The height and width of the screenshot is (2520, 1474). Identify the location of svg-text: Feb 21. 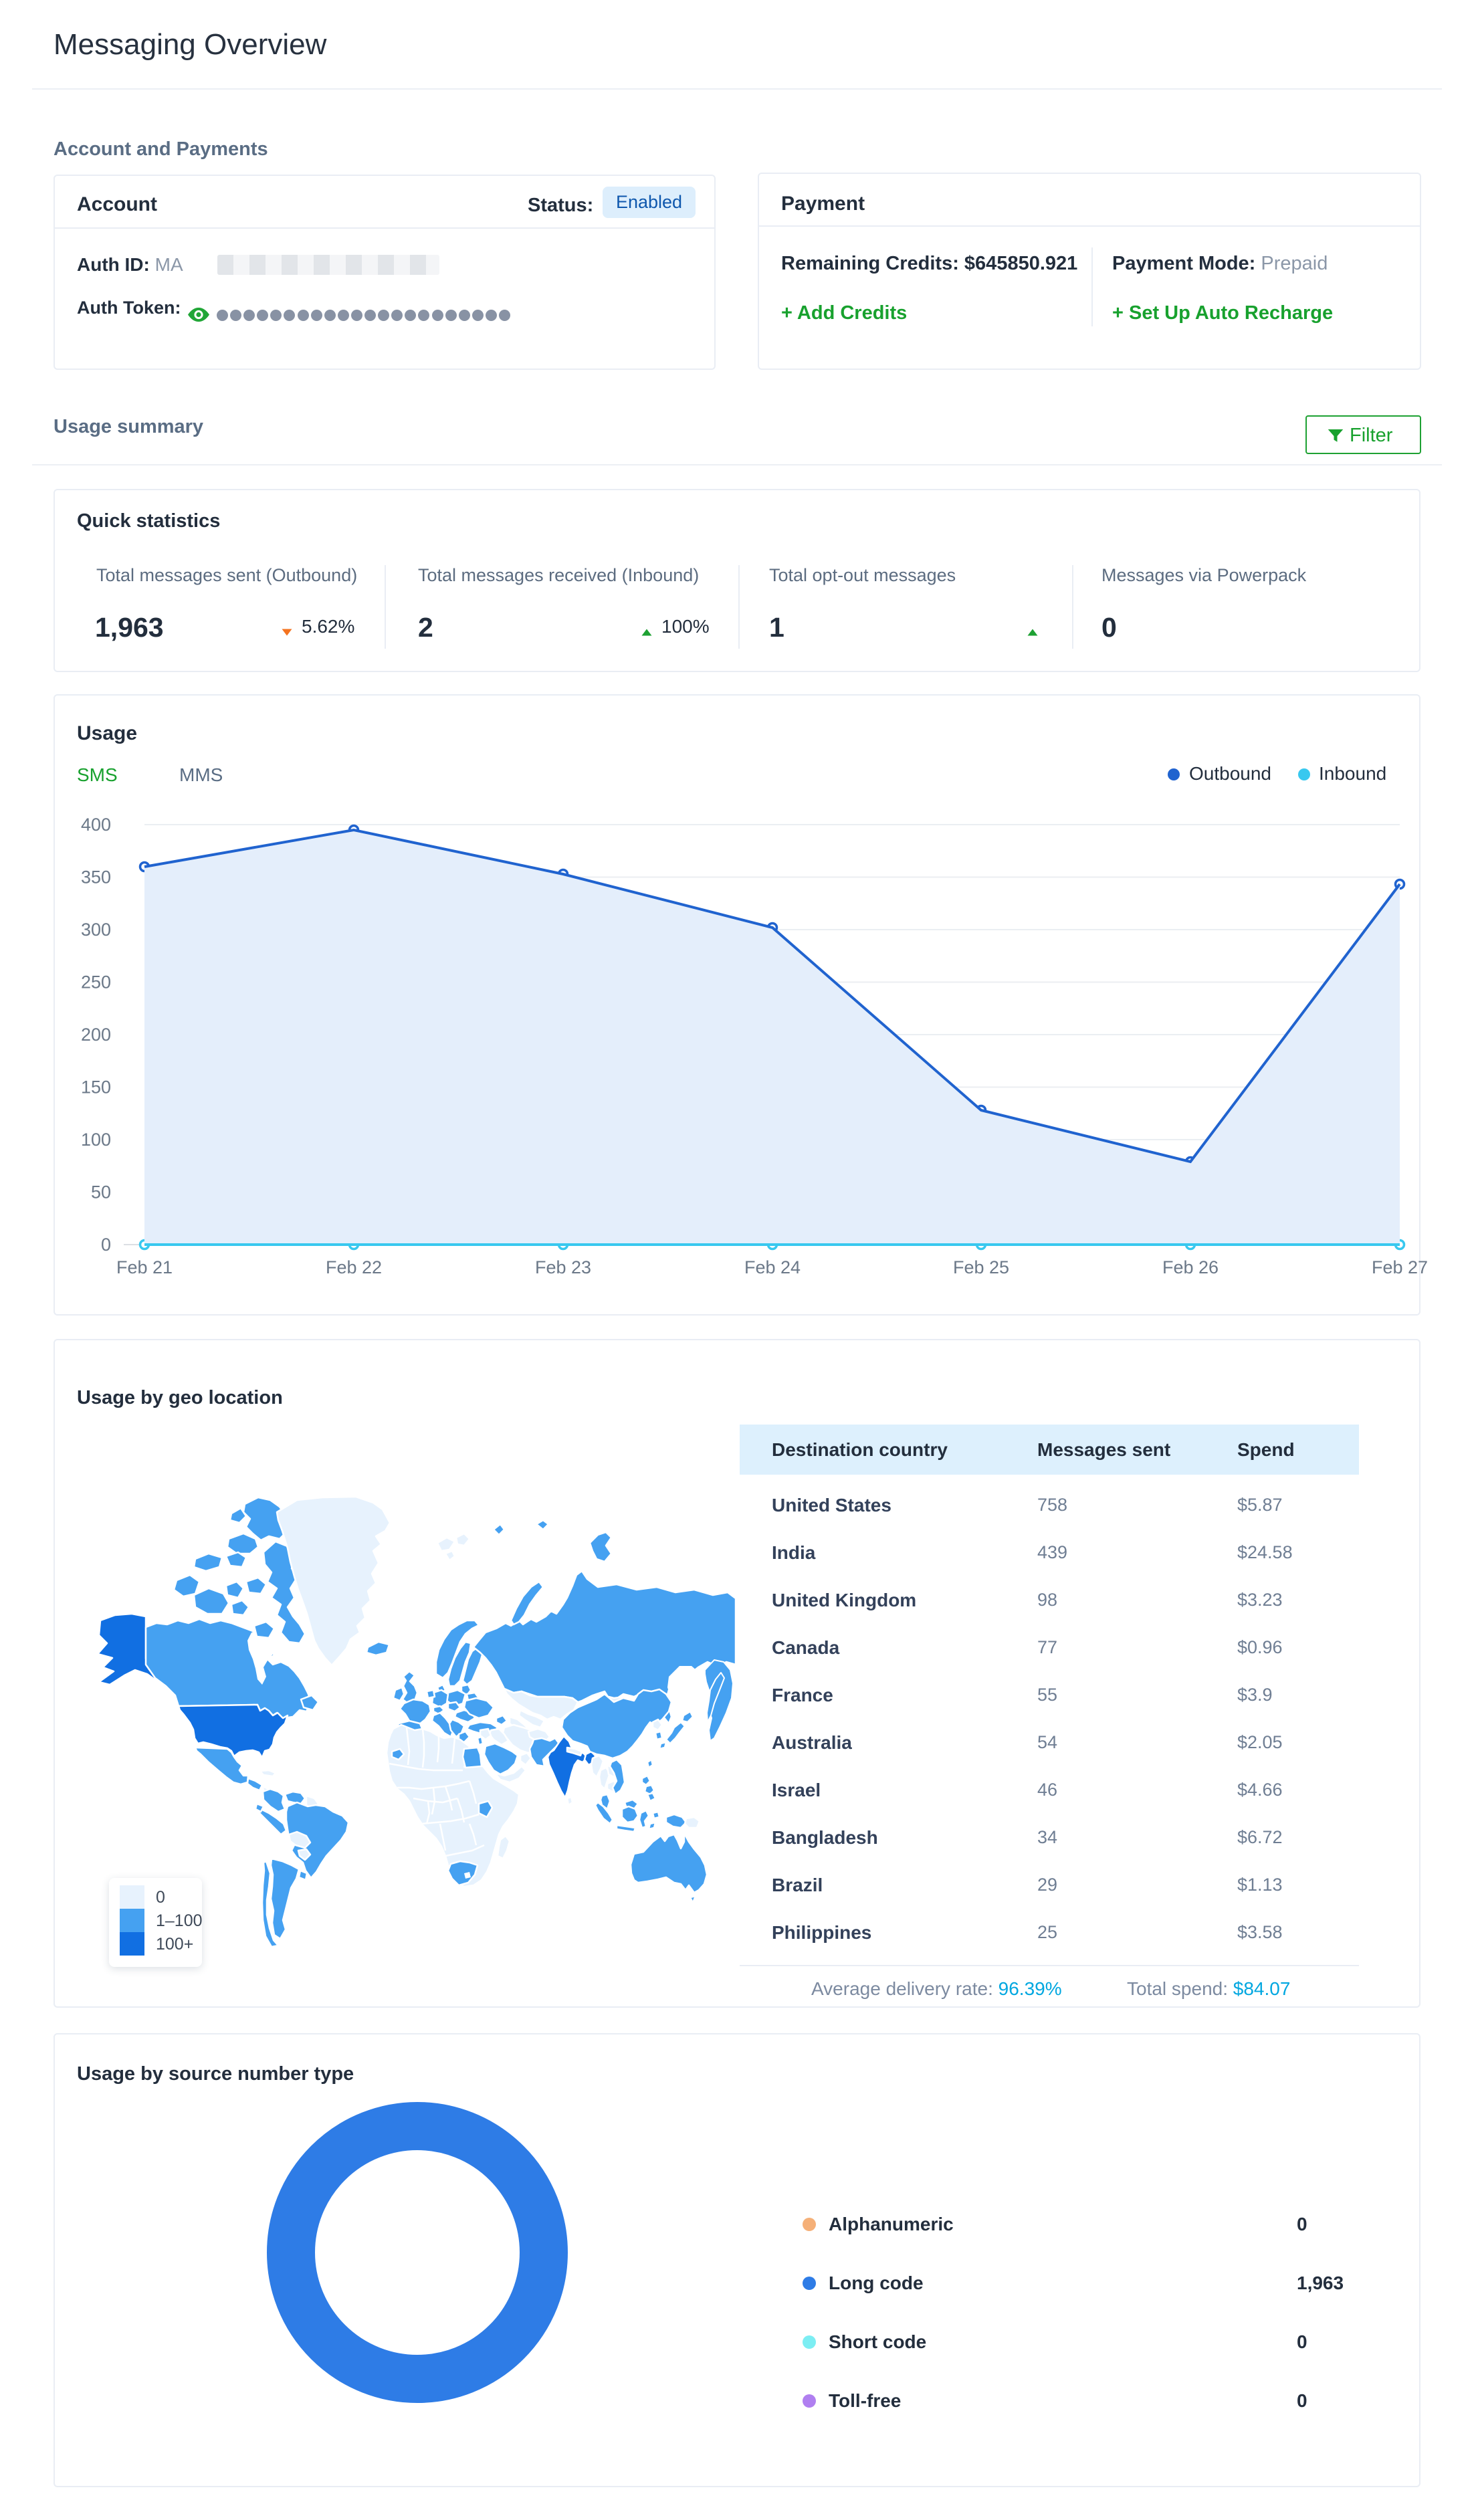
(144, 1267).